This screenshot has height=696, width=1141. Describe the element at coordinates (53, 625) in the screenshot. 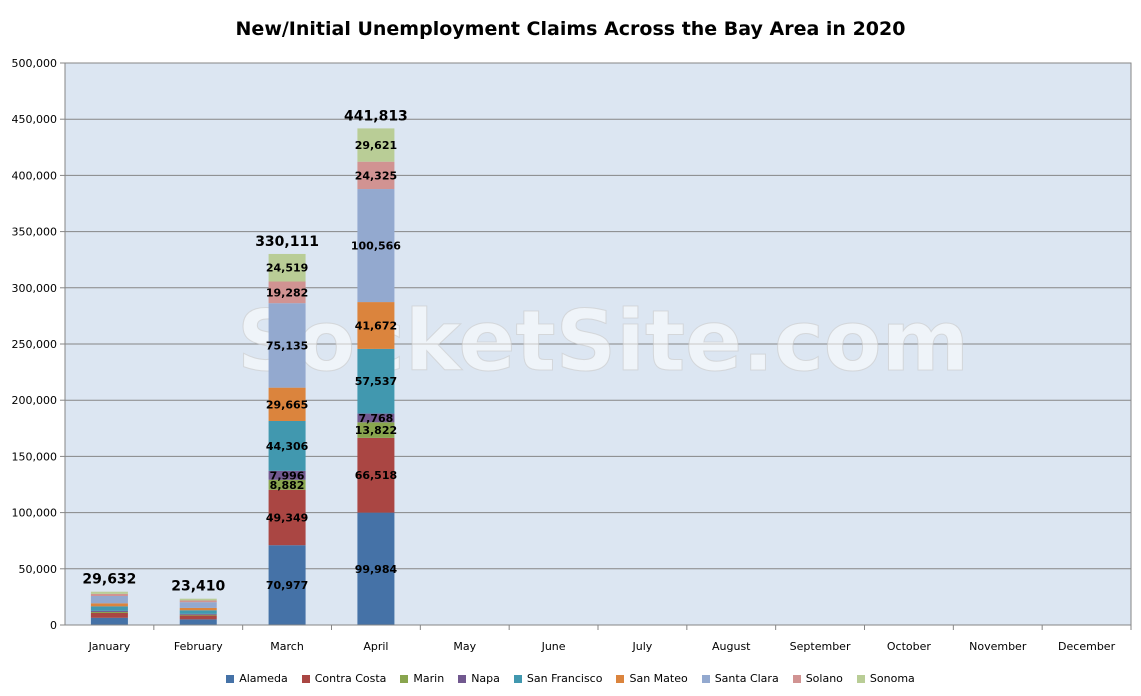

I see `y-tick-label: 0` at that location.